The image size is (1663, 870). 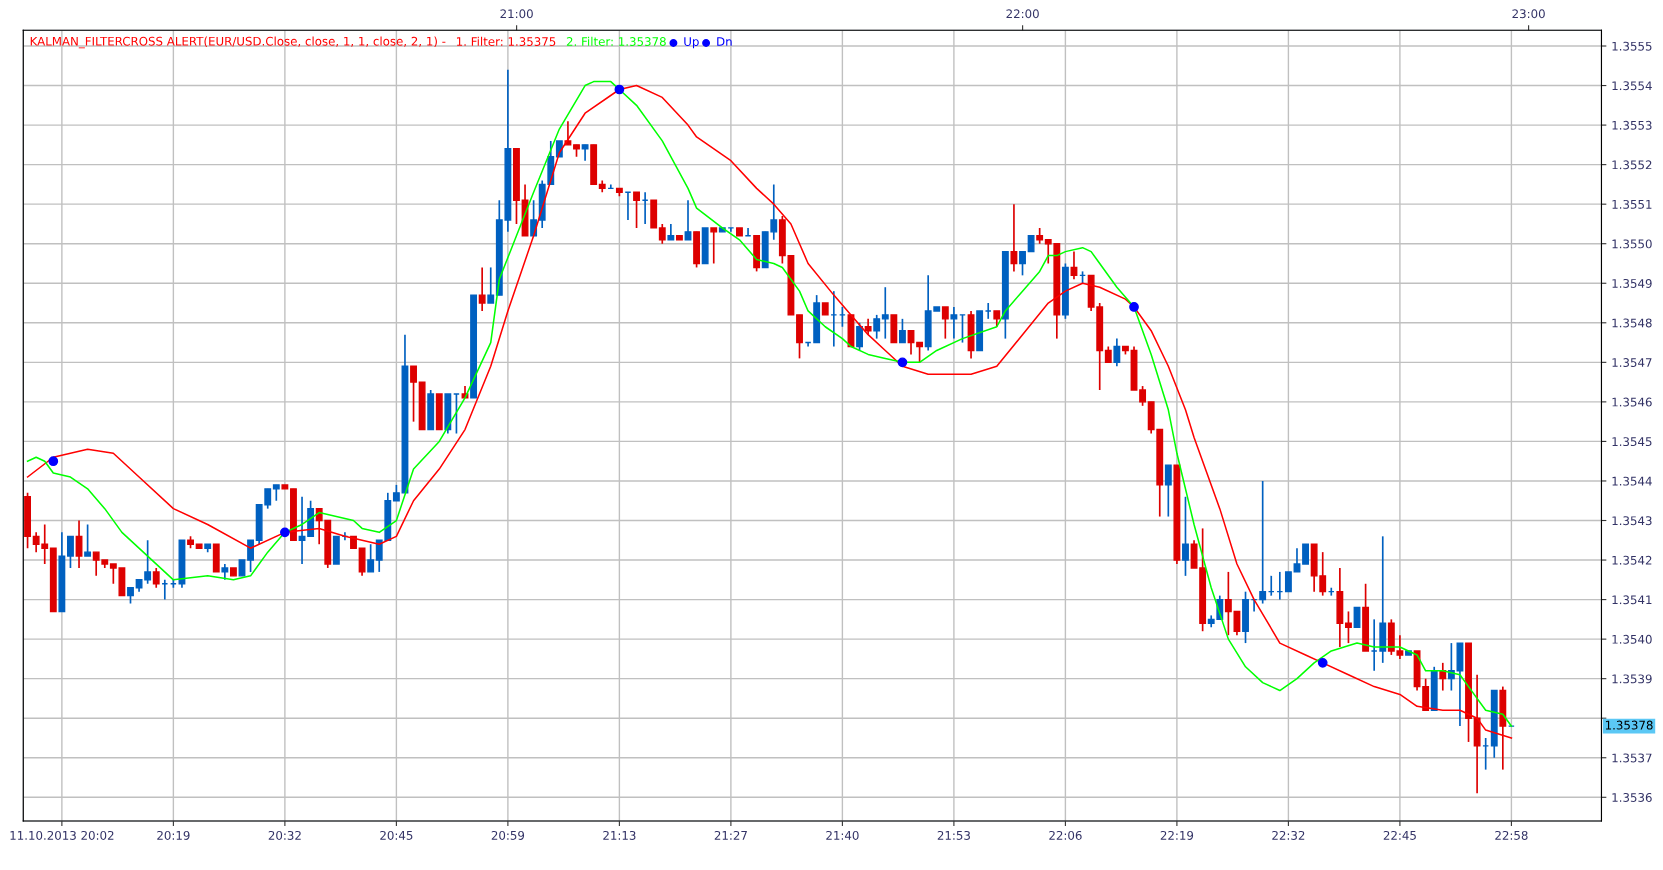 What do you see at coordinates (1632, 600) in the screenshot?
I see `y-tick-label: 1.3541` at bounding box center [1632, 600].